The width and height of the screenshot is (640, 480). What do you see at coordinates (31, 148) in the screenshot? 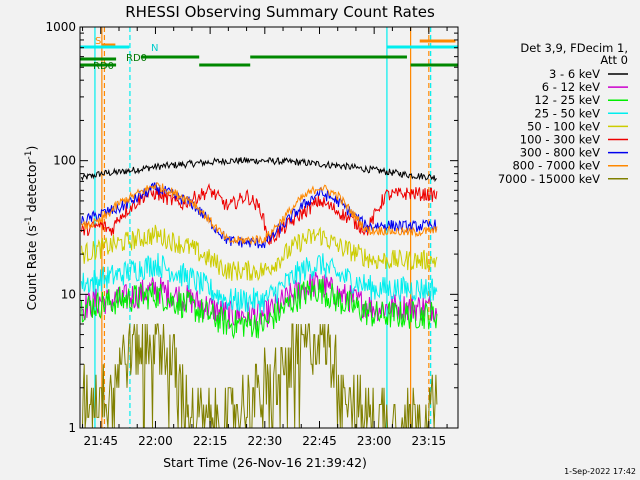
I see `y-label-end: )` at bounding box center [31, 148].